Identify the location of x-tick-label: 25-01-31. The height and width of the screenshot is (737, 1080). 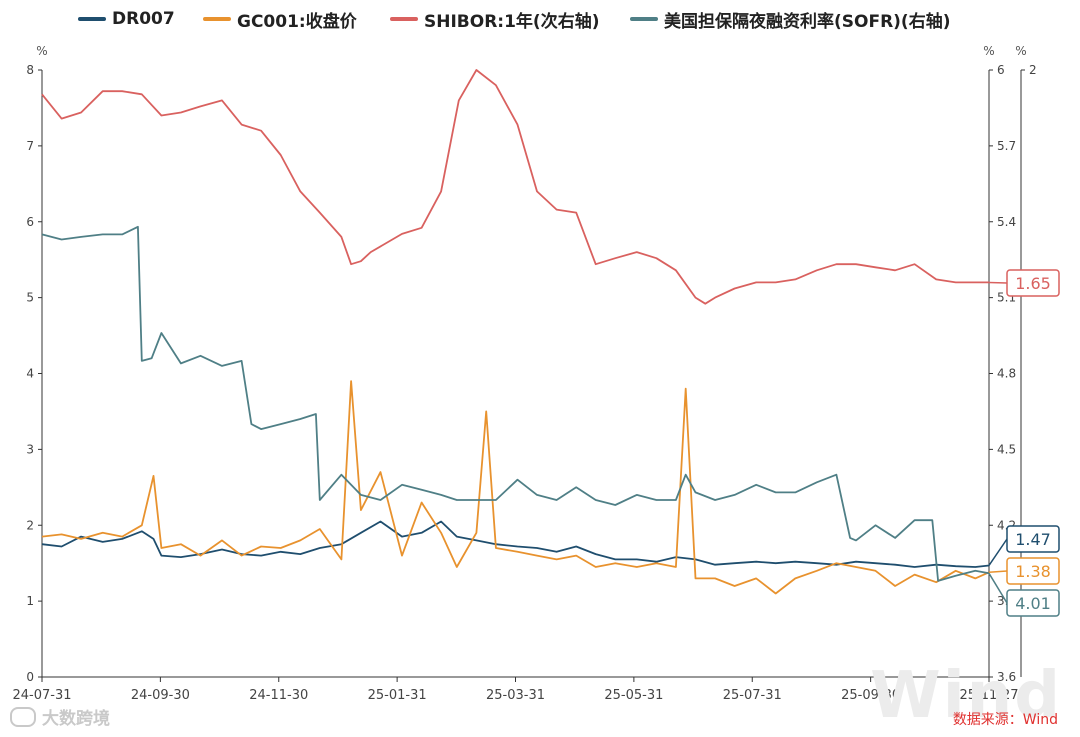
(397, 695).